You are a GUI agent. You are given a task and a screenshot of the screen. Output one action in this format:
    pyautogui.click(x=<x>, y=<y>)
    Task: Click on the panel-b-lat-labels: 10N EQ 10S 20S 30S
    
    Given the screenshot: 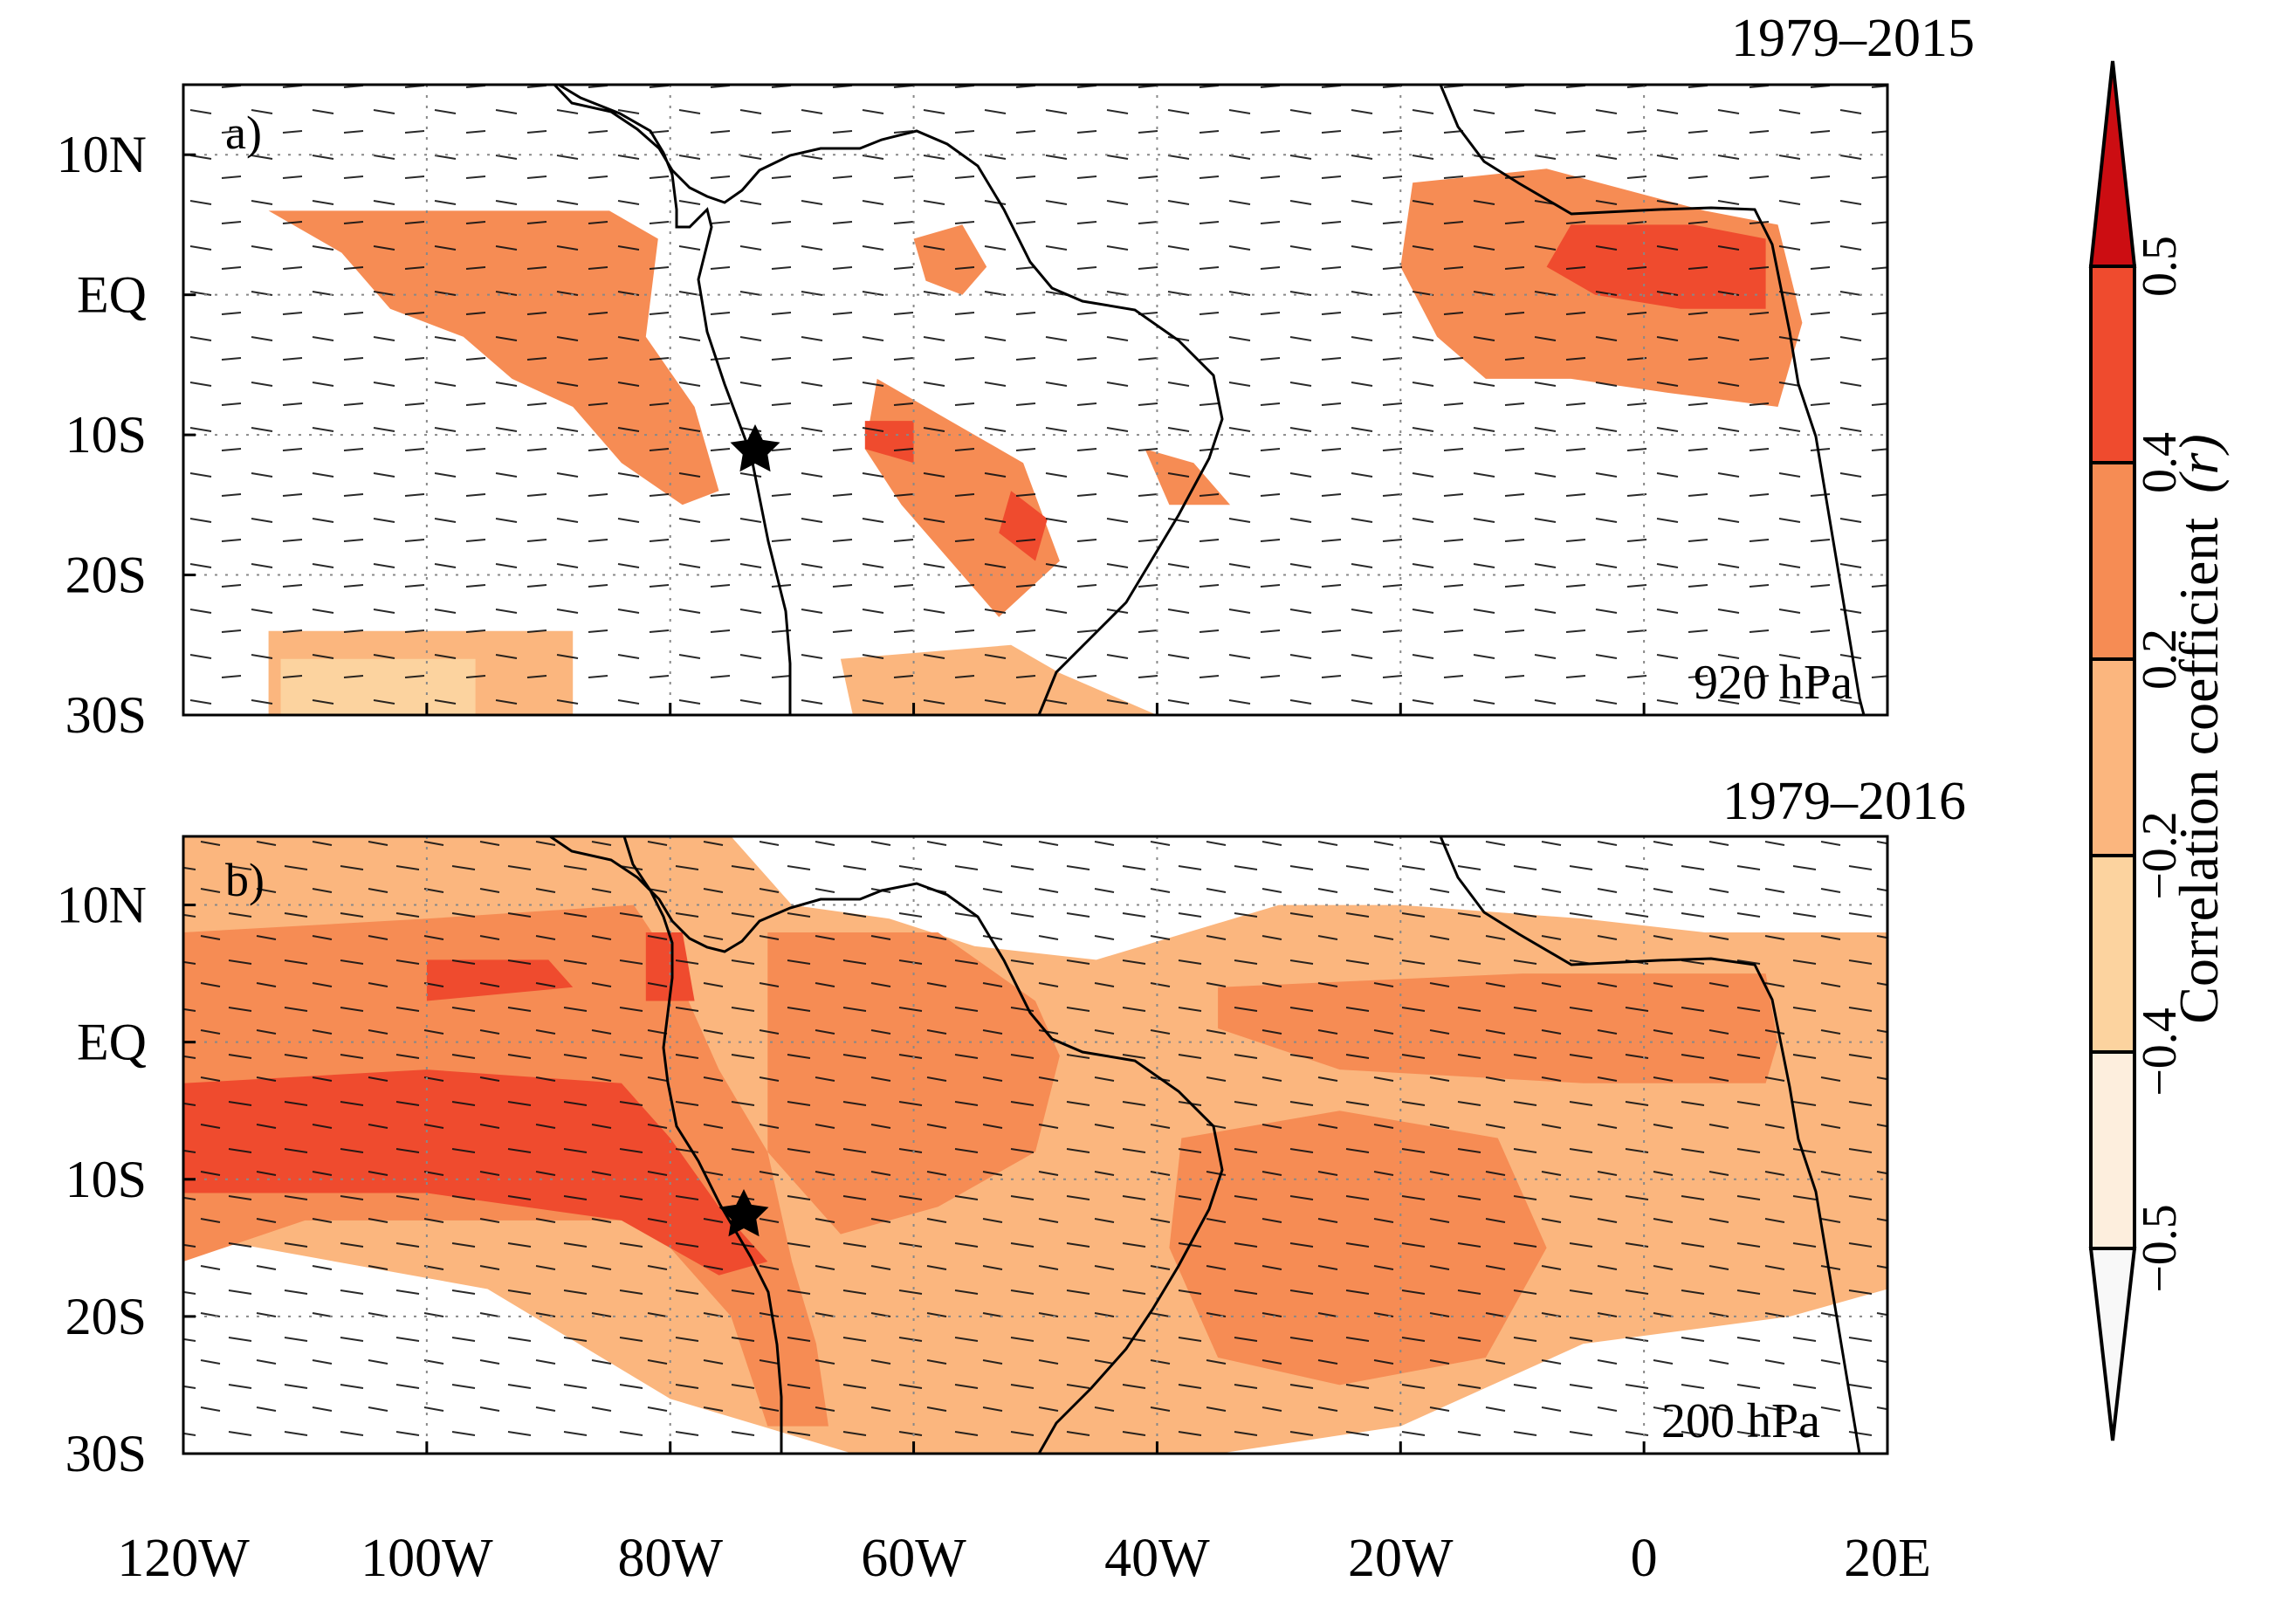 What is the action you would take?
    pyautogui.click(x=102, y=1179)
    